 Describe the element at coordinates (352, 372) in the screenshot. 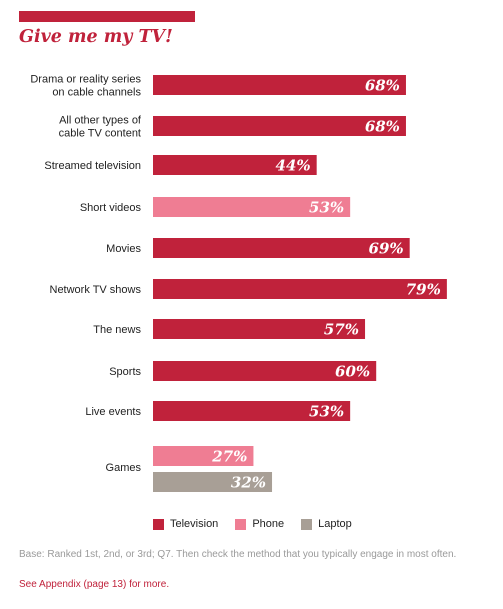

I see `bar-value-label-sports-television: 60%` at that location.